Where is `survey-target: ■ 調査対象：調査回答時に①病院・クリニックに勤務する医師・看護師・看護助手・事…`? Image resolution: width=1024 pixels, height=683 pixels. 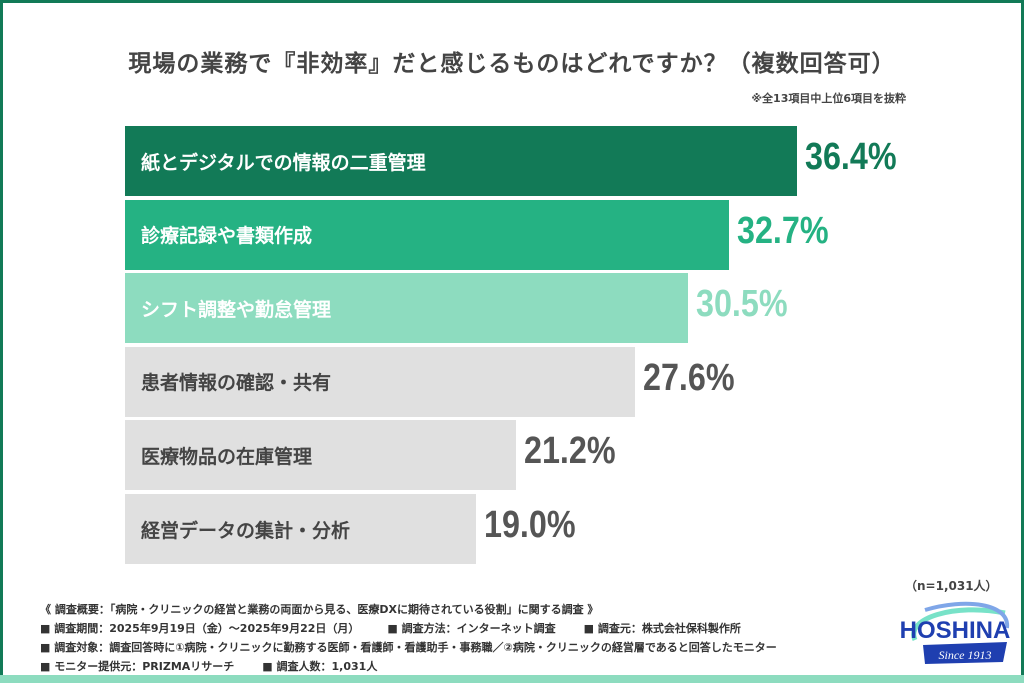
survey-target: ■ 調査対象：調査回答時に①病院・クリニックに勤務する医師・看護師・看護助手・事… is located at coordinates (408, 647).